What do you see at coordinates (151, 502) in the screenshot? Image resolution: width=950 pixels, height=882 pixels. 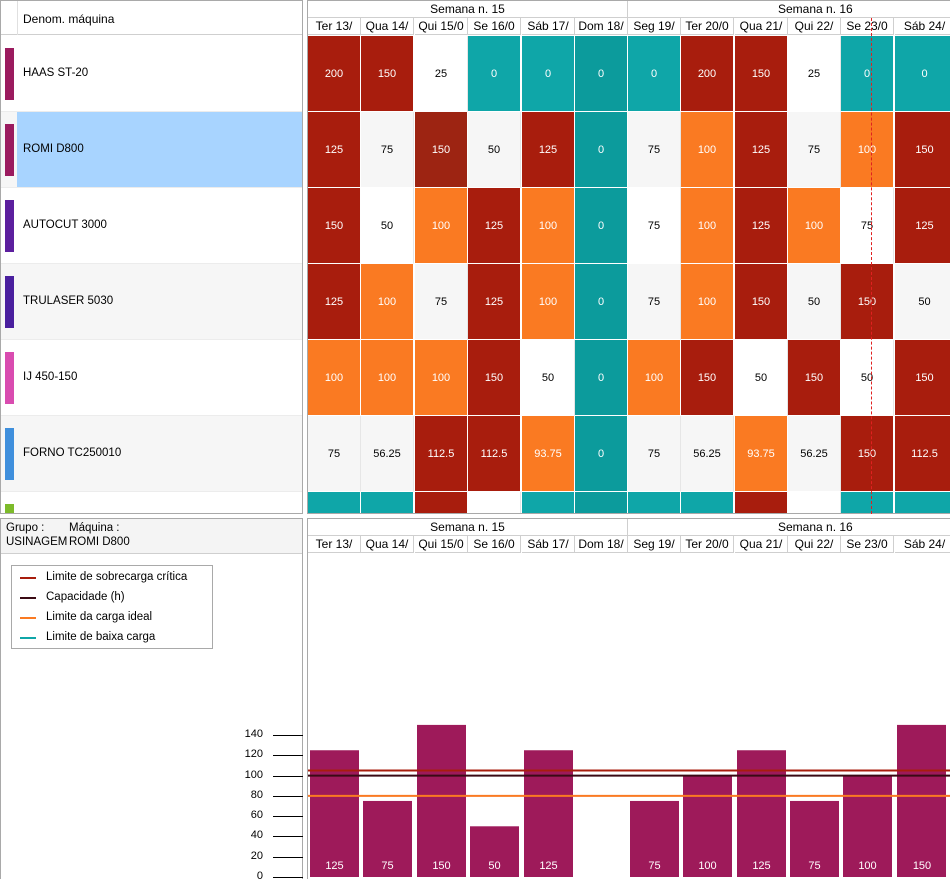 I see `machine-row` at bounding box center [151, 502].